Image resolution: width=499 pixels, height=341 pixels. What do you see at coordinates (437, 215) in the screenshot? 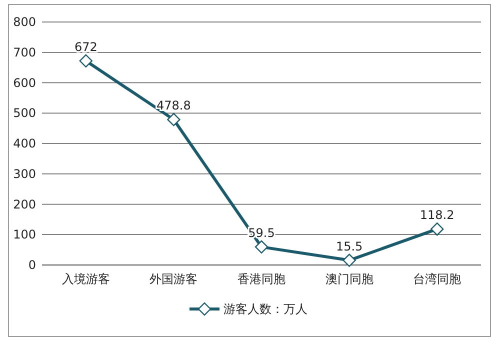
I see `data-label: 118.2` at bounding box center [437, 215].